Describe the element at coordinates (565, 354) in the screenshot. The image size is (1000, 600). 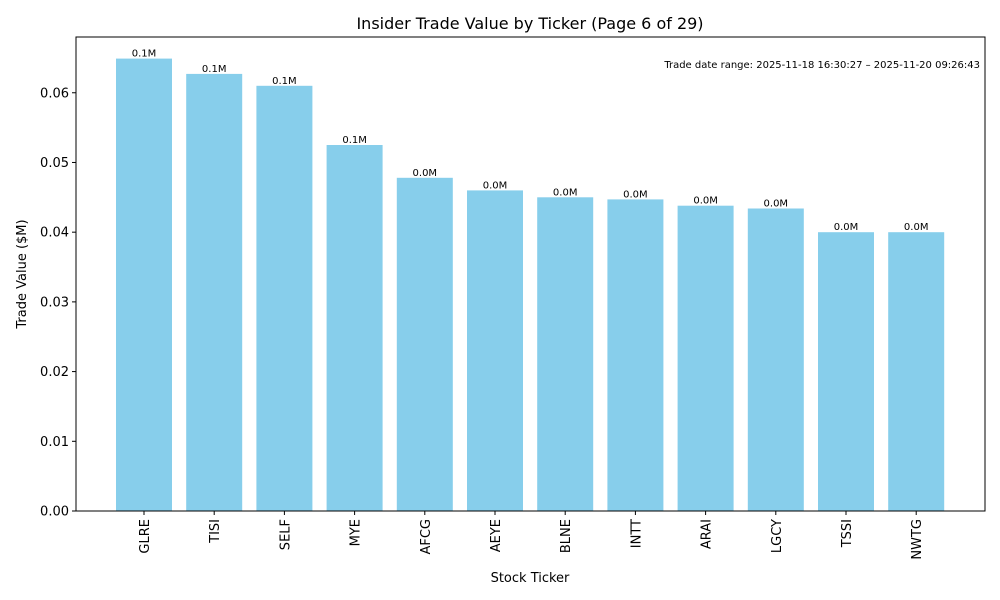
I see `bar-blne` at that location.